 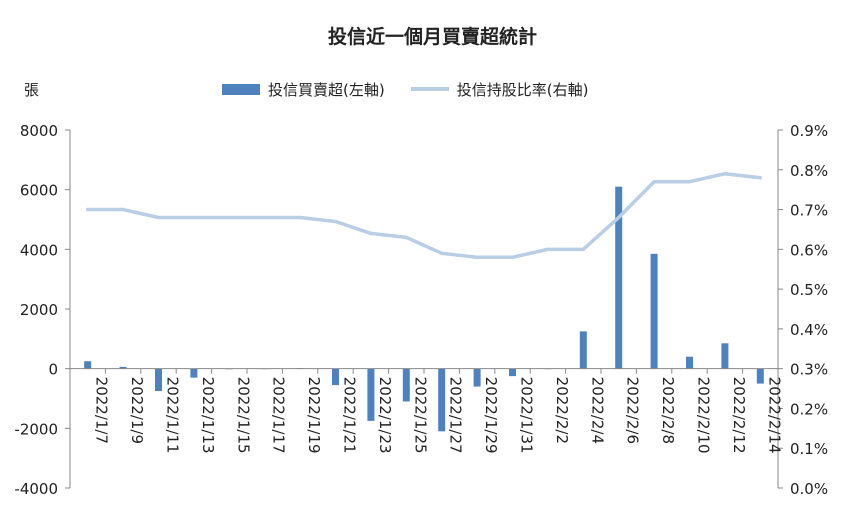 What do you see at coordinates (32, 90) in the screenshot?
I see `y-axis-unit-label: 張` at bounding box center [32, 90].